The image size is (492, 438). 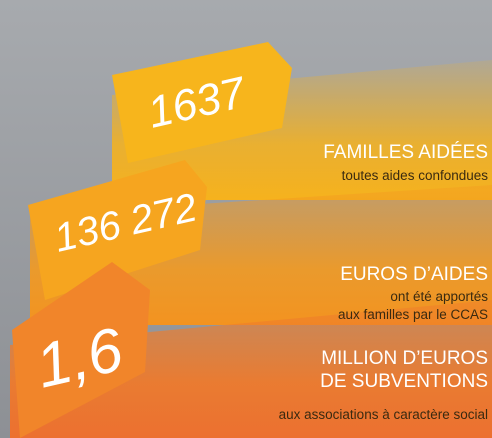 I want to click on stat-subtitle: aux associations à caractère social, so click(x=383, y=414).